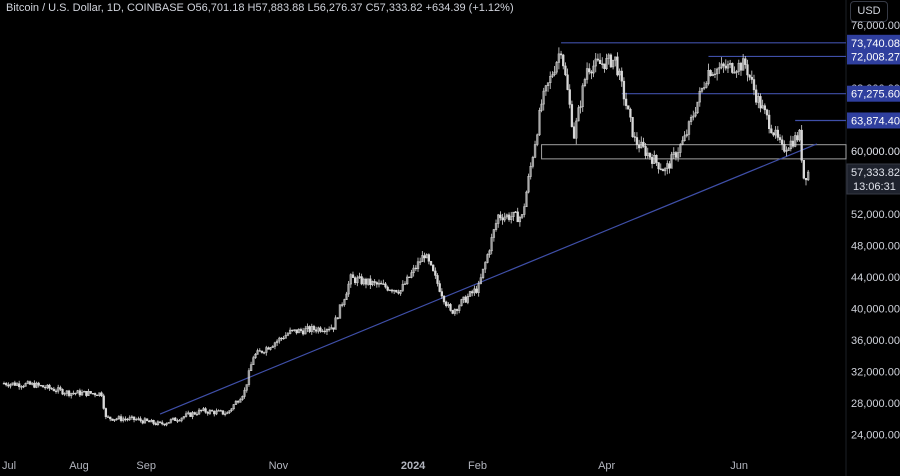 This screenshot has width=900, height=476. Describe the element at coordinates (694, 152) in the screenshot. I see `support-zone` at that location.